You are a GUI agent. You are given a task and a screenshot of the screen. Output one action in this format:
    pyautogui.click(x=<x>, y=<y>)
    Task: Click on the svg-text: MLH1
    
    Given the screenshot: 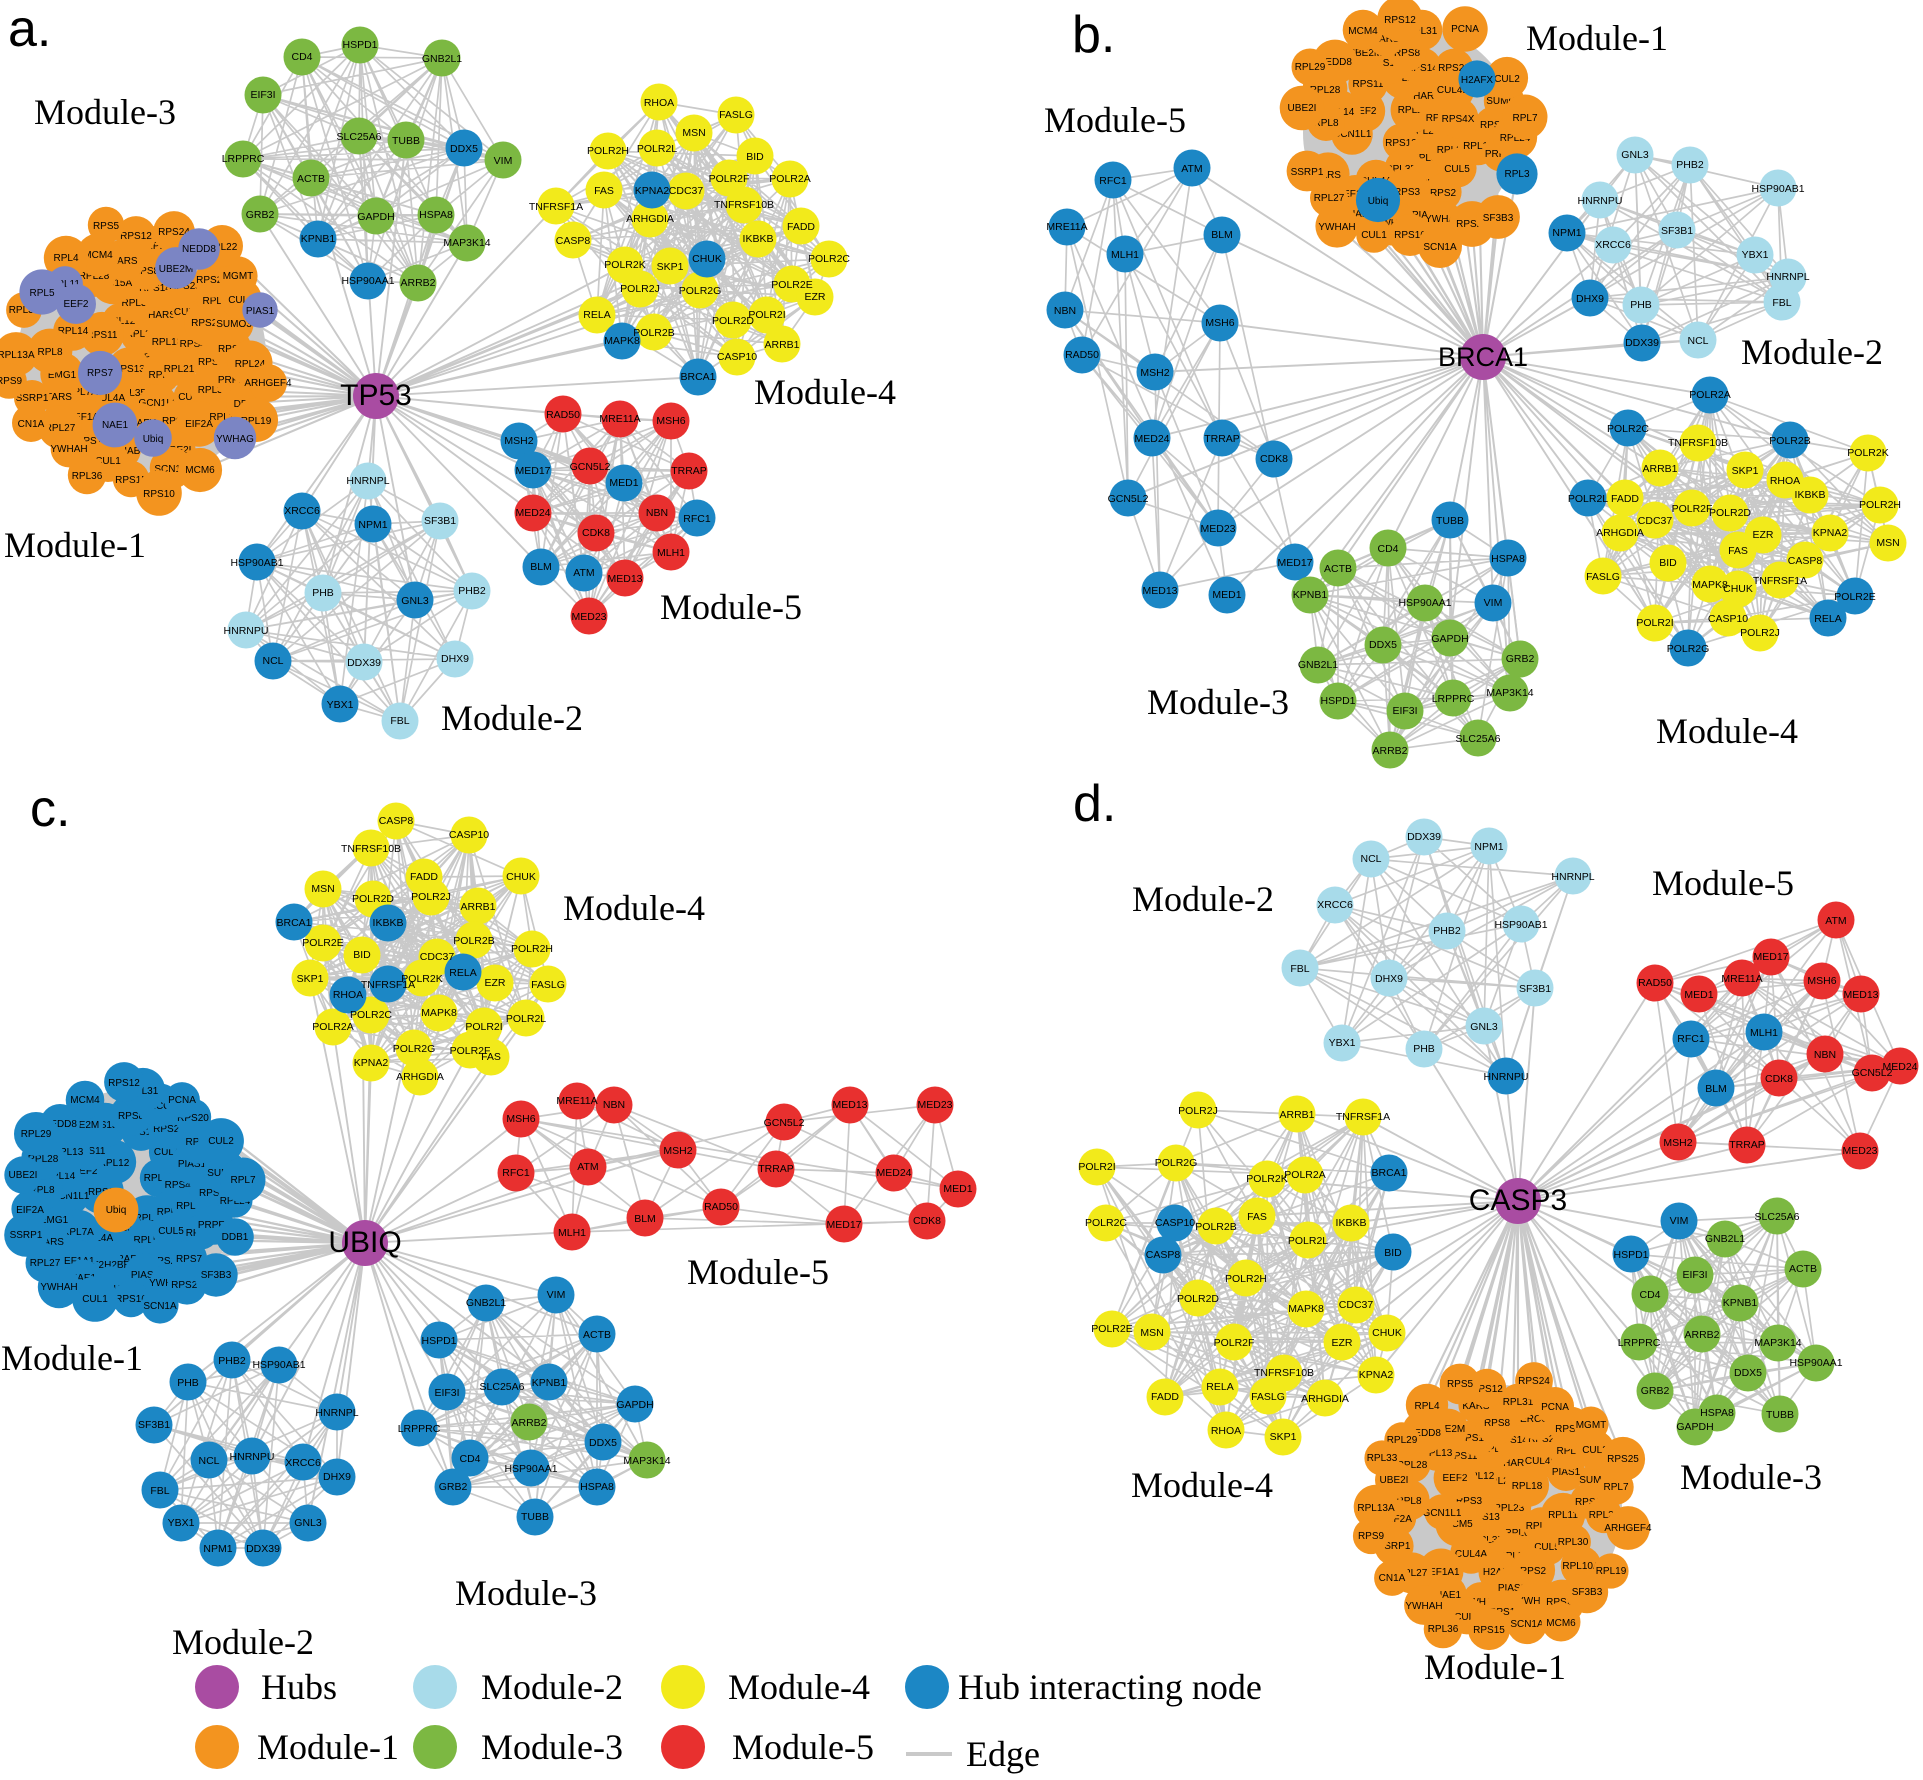 What is the action you would take?
    pyautogui.click(x=1764, y=1033)
    